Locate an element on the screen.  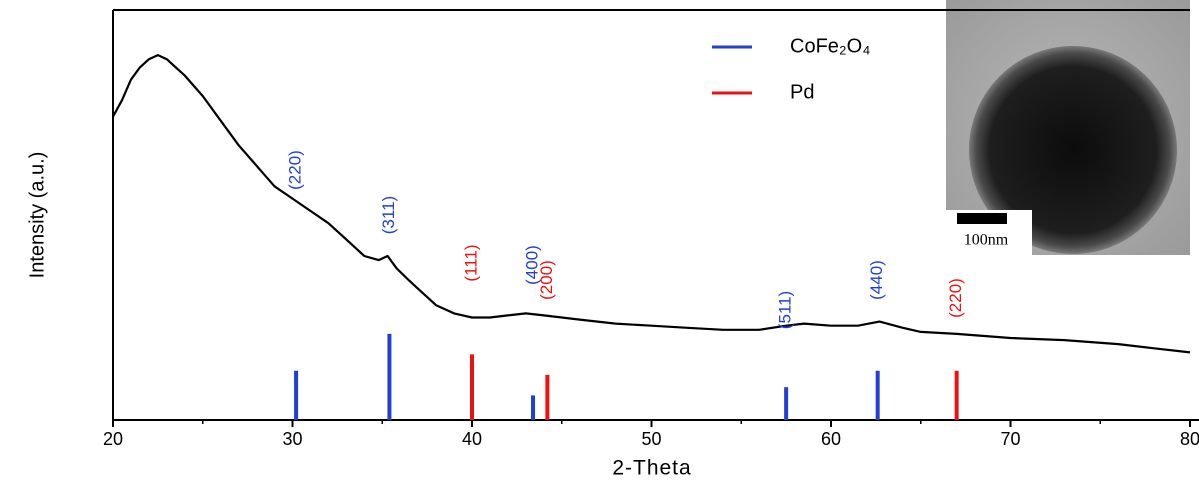
peak-label: (440) is located at coordinates (876, 280).